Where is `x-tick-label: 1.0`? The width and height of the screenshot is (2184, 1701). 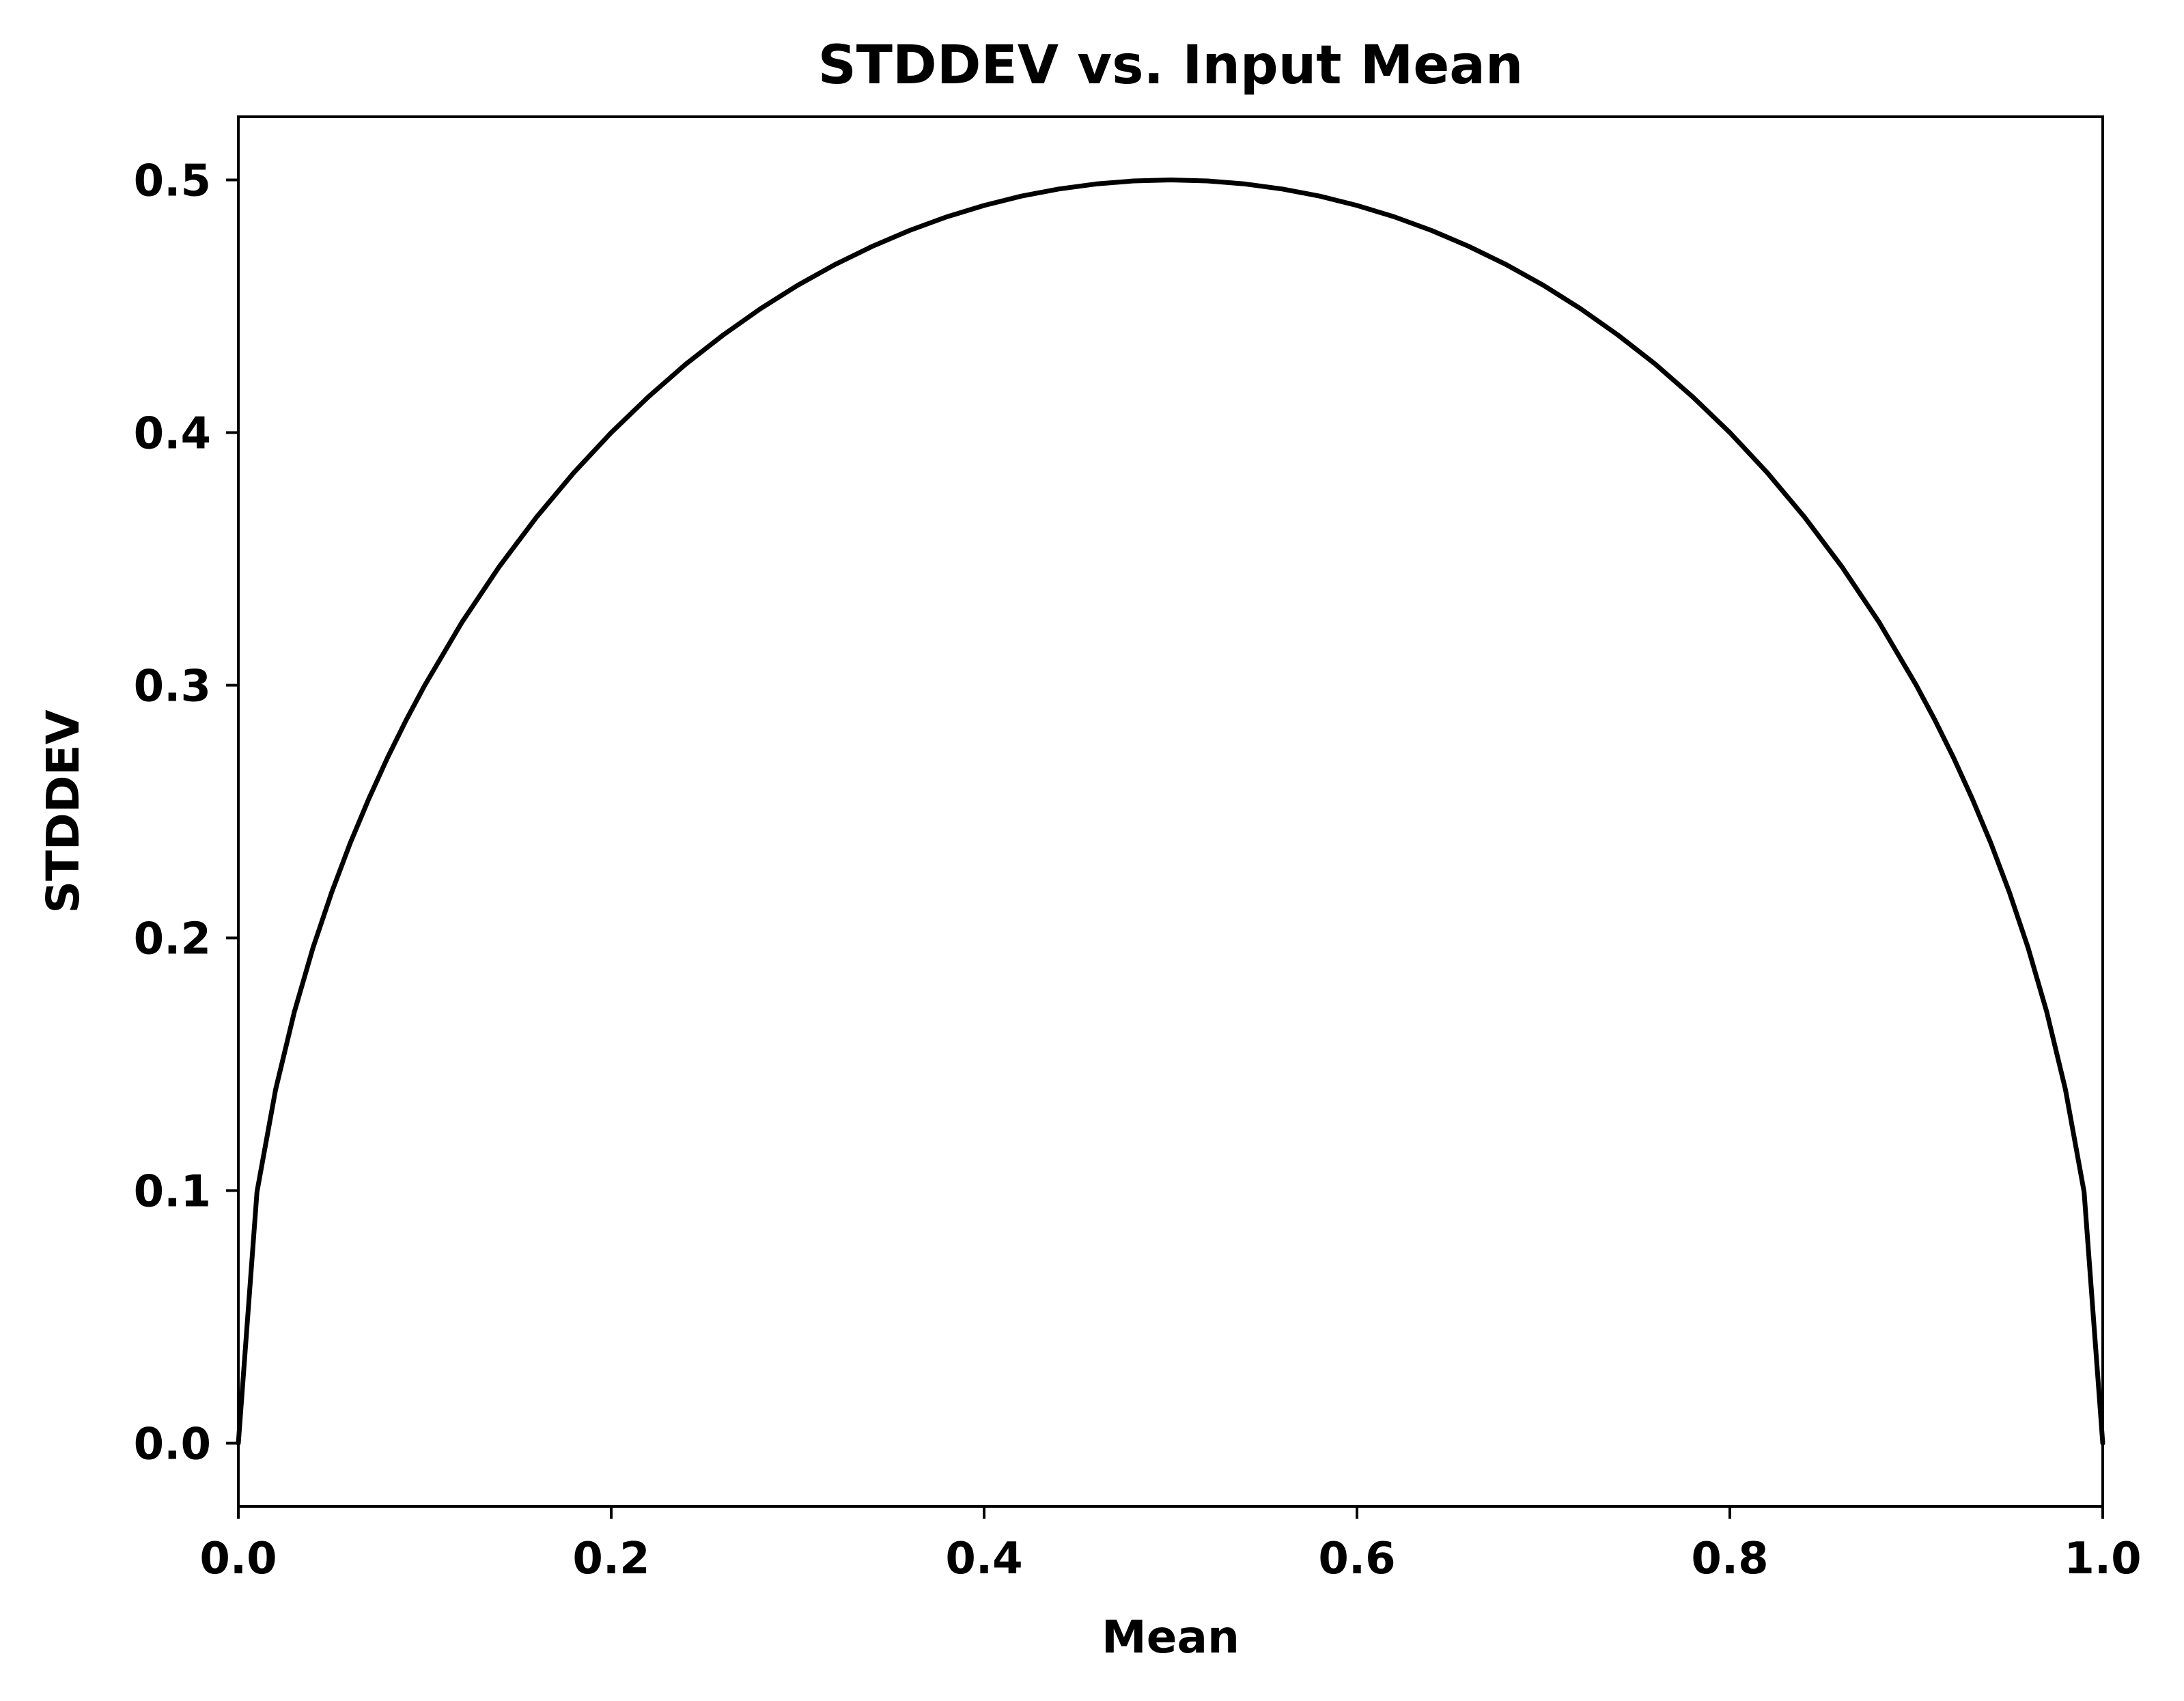
x-tick-label: 1.0 is located at coordinates (2102, 1559).